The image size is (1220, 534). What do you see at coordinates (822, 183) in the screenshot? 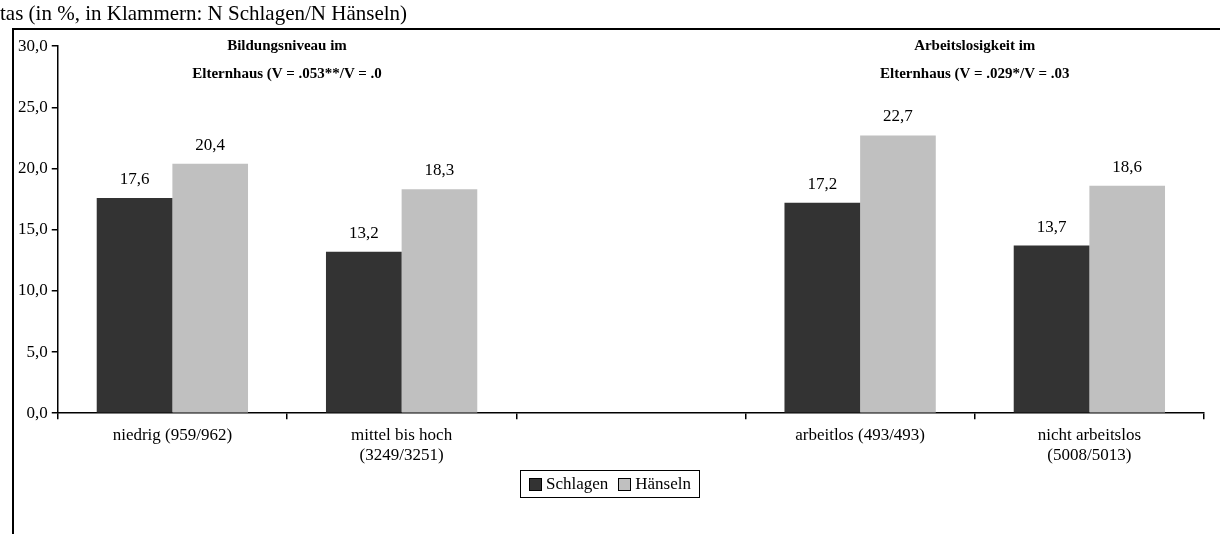
I see `data-label: 17,2` at bounding box center [822, 183].